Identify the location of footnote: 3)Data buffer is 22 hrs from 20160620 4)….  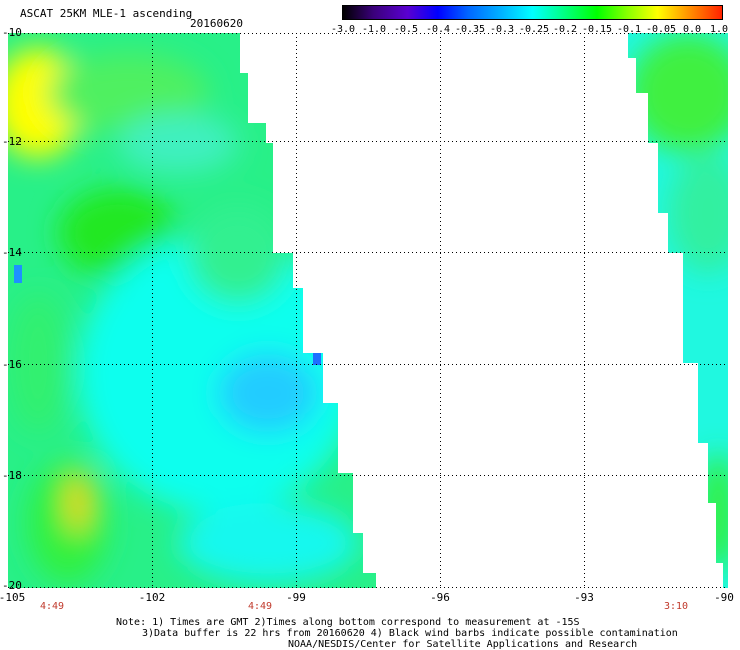
(410, 633).